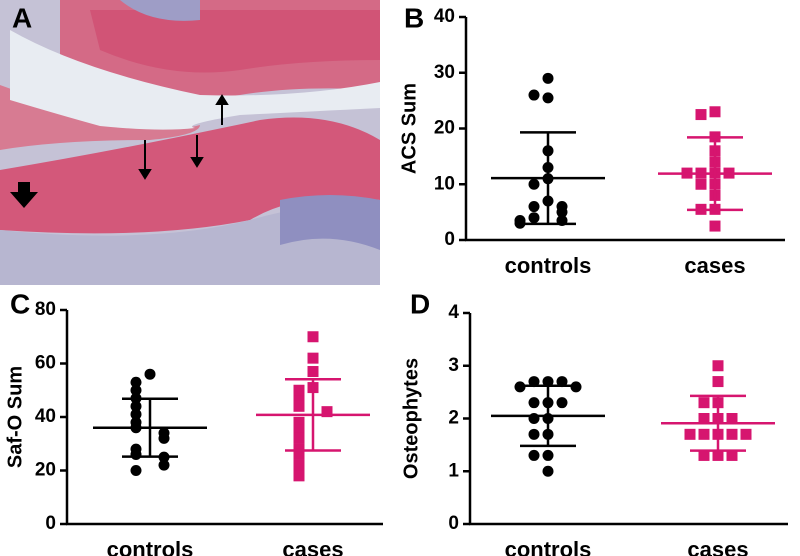 The height and width of the screenshot is (556, 800). I want to click on y-tick-label: 4, so click(453, 312).